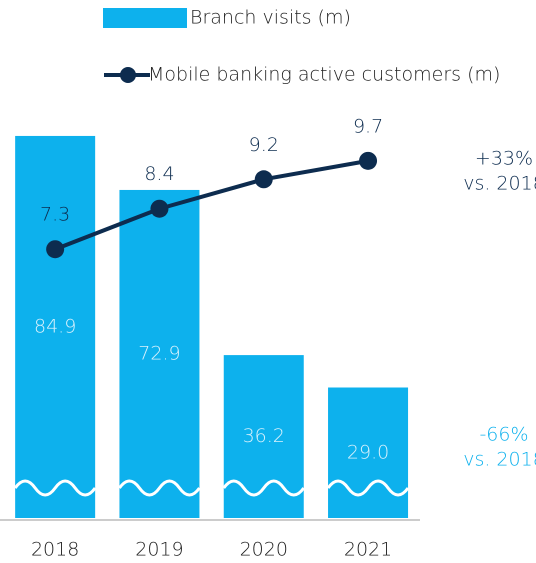 This screenshot has width=536, height=563. What do you see at coordinates (264, 550) in the screenshot?
I see `x-tick-label: 2020` at bounding box center [264, 550].